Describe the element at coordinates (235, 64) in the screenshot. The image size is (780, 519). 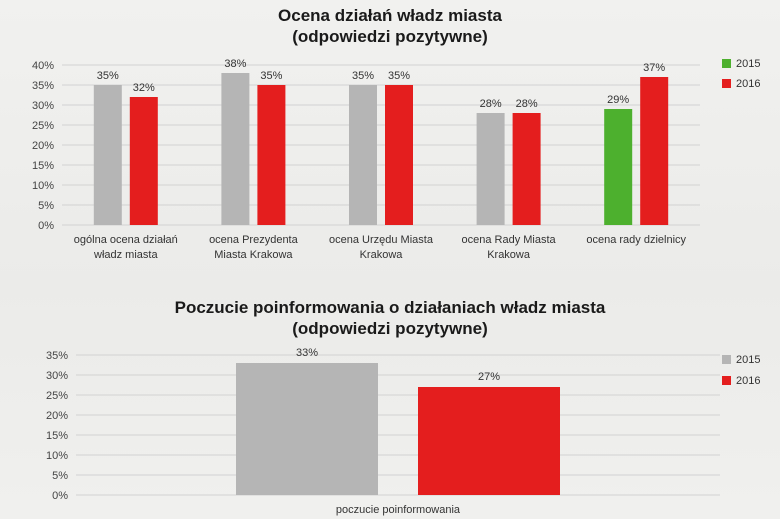
I see `data-label: 38%` at that location.